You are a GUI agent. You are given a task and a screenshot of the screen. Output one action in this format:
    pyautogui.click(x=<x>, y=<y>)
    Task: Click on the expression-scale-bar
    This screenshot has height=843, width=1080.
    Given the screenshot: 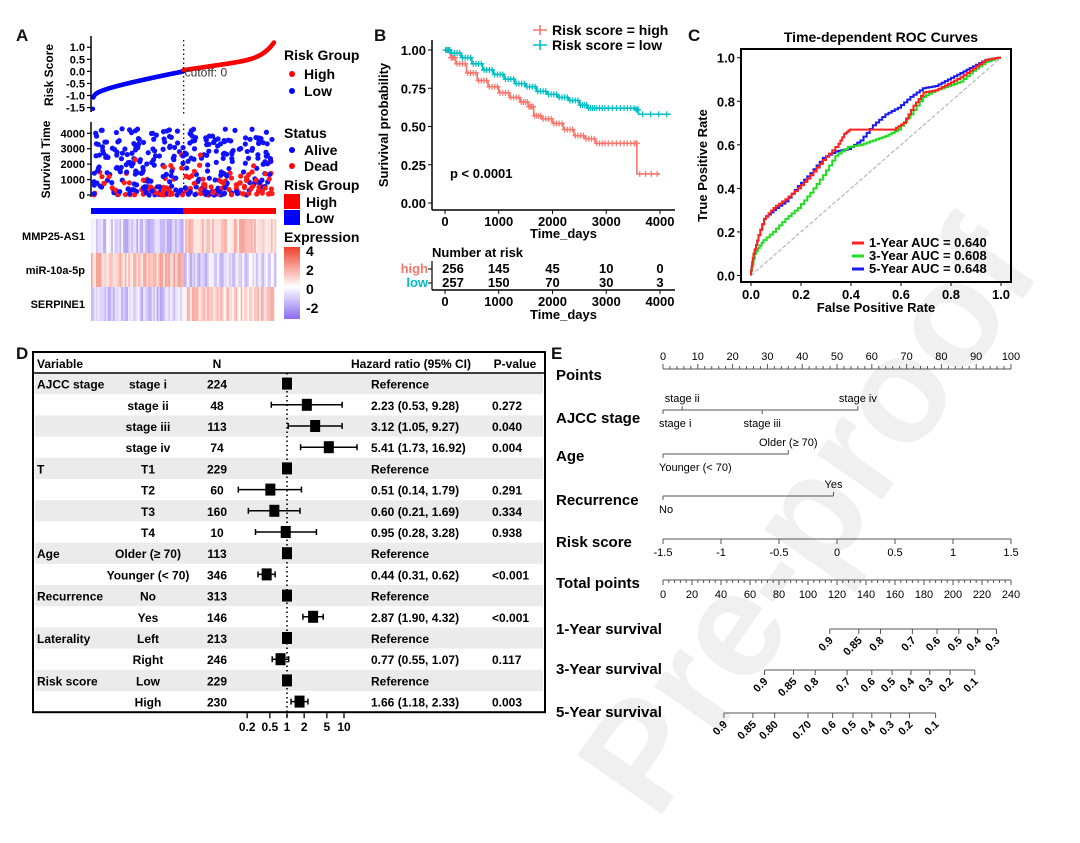 What is the action you would take?
    pyautogui.click(x=292, y=283)
    